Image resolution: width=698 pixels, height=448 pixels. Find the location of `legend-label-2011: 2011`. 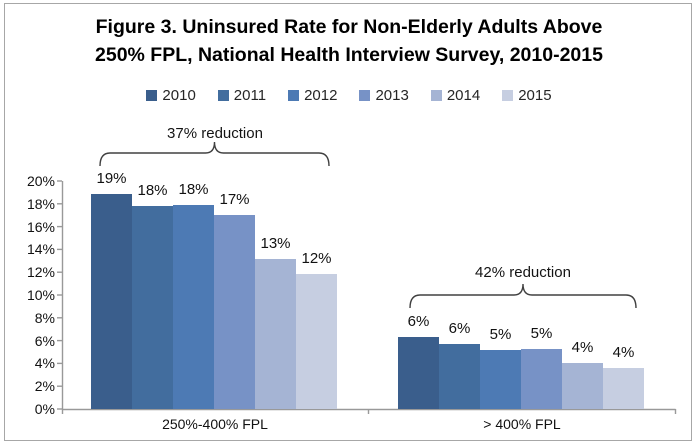

legend-label-2011: 2011 is located at coordinates (250, 95).